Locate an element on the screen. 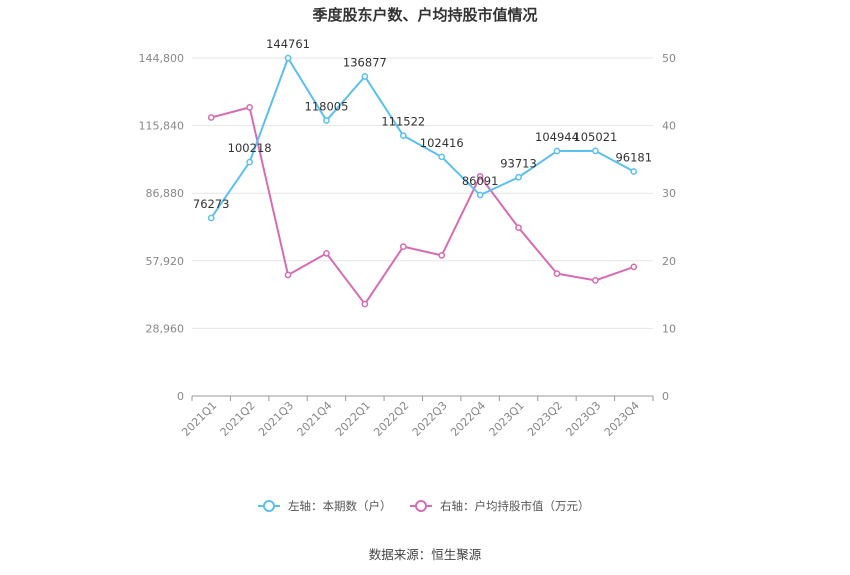  series-line is located at coordinates (422, 138).